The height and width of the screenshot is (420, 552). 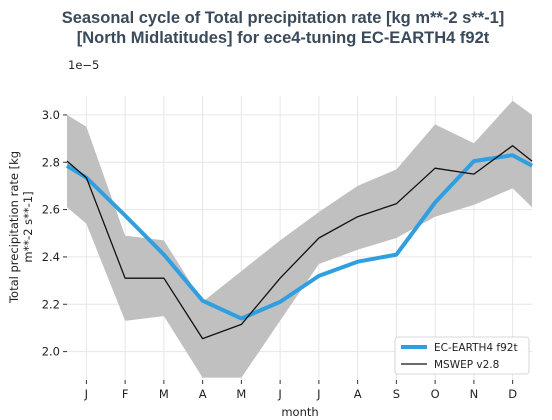 What do you see at coordinates (466, 365) in the screenshot?
I see `legend-label-mswep: MSWEP v2.8` at bounding box center [466, 365].